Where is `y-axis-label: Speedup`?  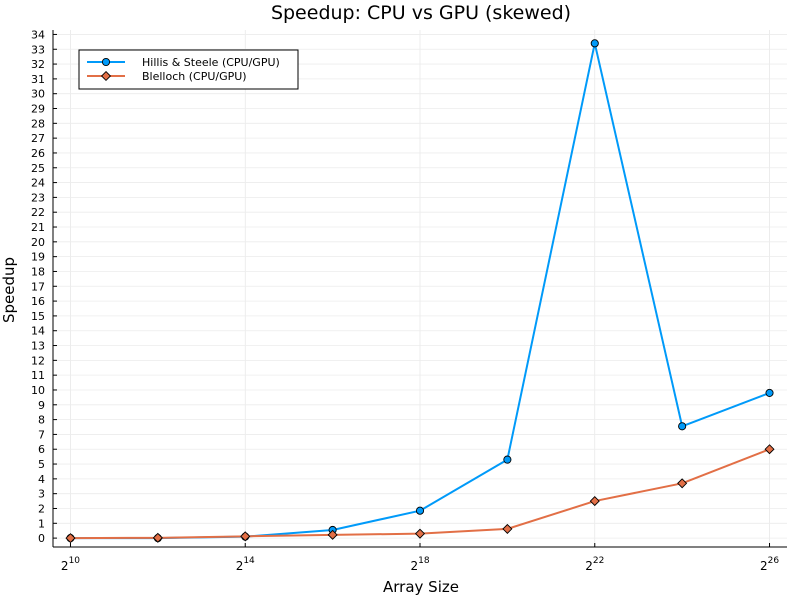 y-axis-label: Speedup is located at coordinates (9, 290).